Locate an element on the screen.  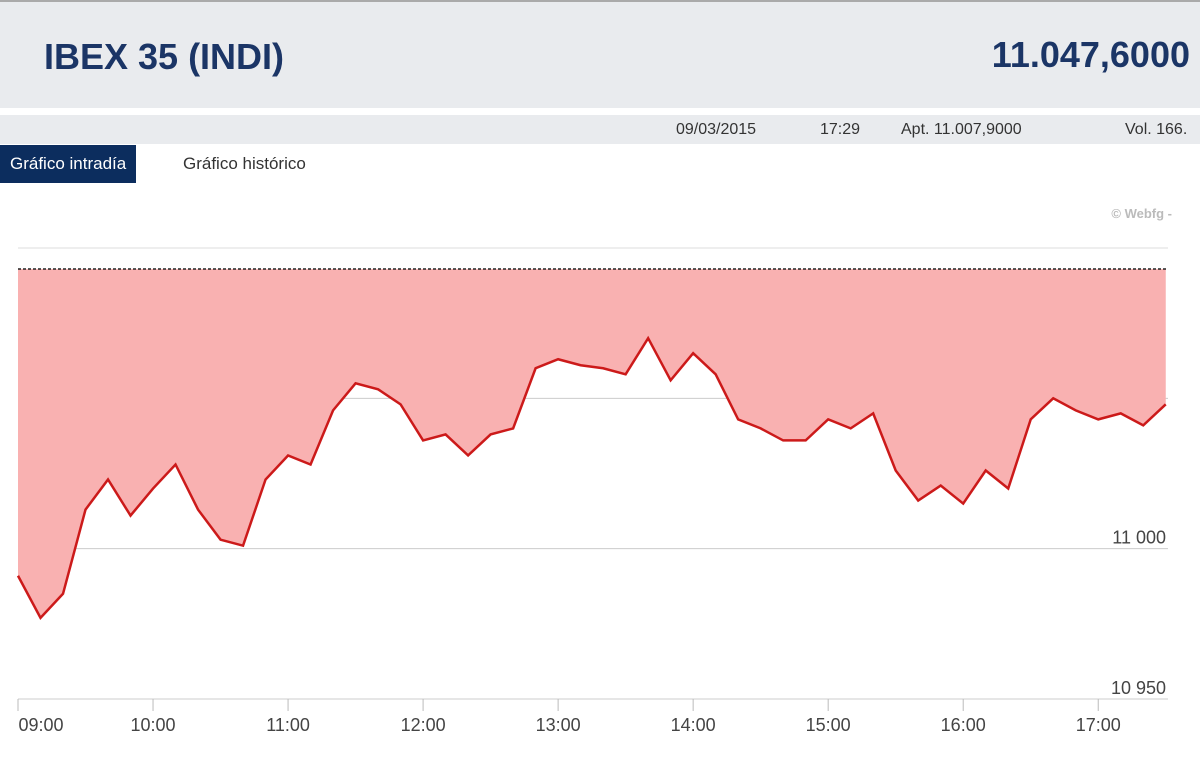
volume: Vol. 166. is located at coordinates (1156, 129).